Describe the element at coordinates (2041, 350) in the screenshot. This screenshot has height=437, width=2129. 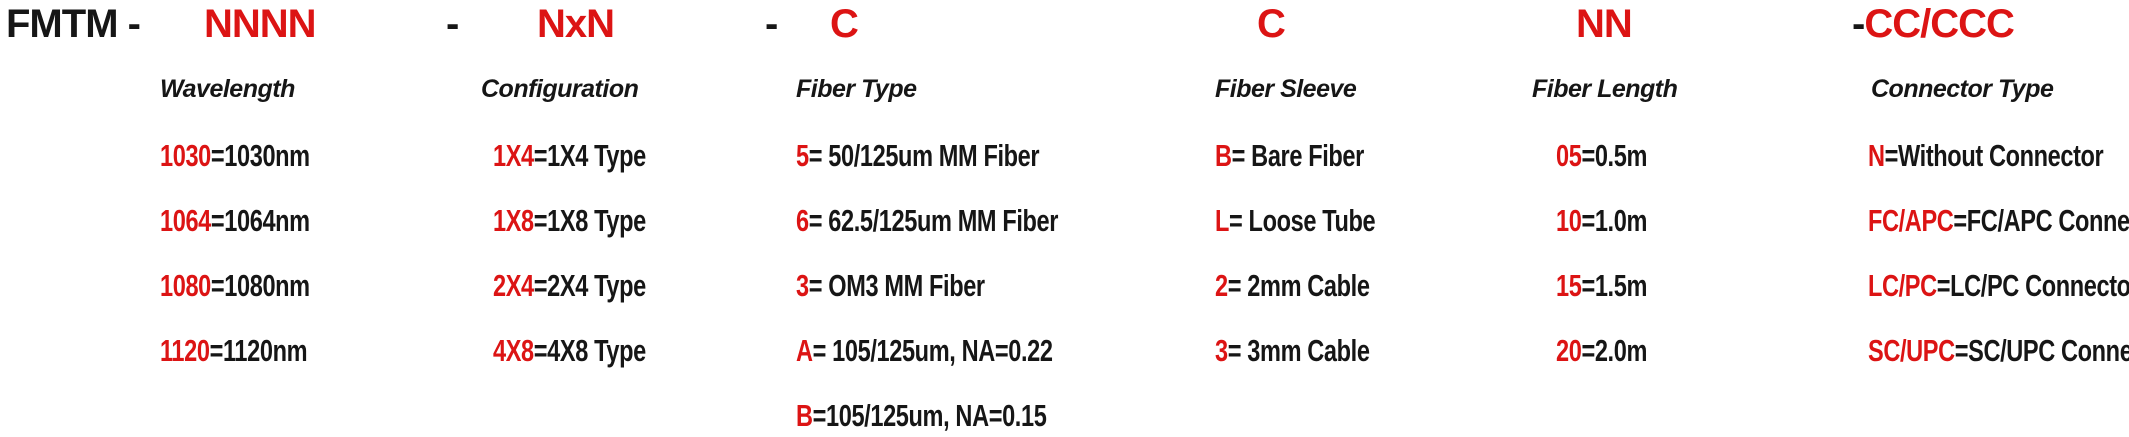
I see `option-desc: =SC/UPC Connector` at that location.